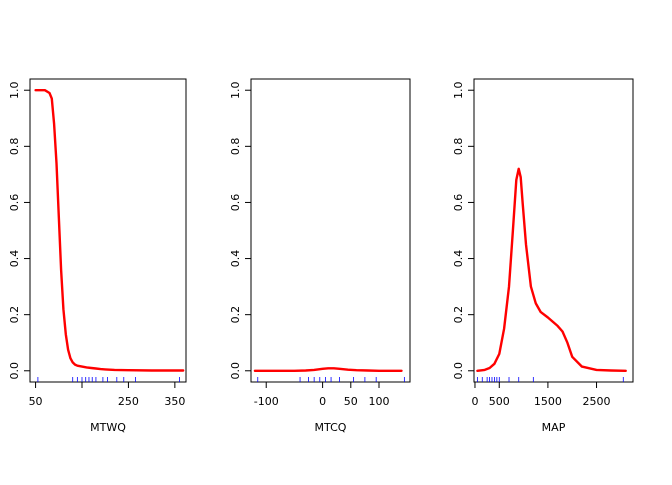 The width and height of the screenshot is (672, 485). What do you see at coordinates (266, 401) in the screenshot?
I see `x-tick-label: -100` at bounding box center [266, 401].